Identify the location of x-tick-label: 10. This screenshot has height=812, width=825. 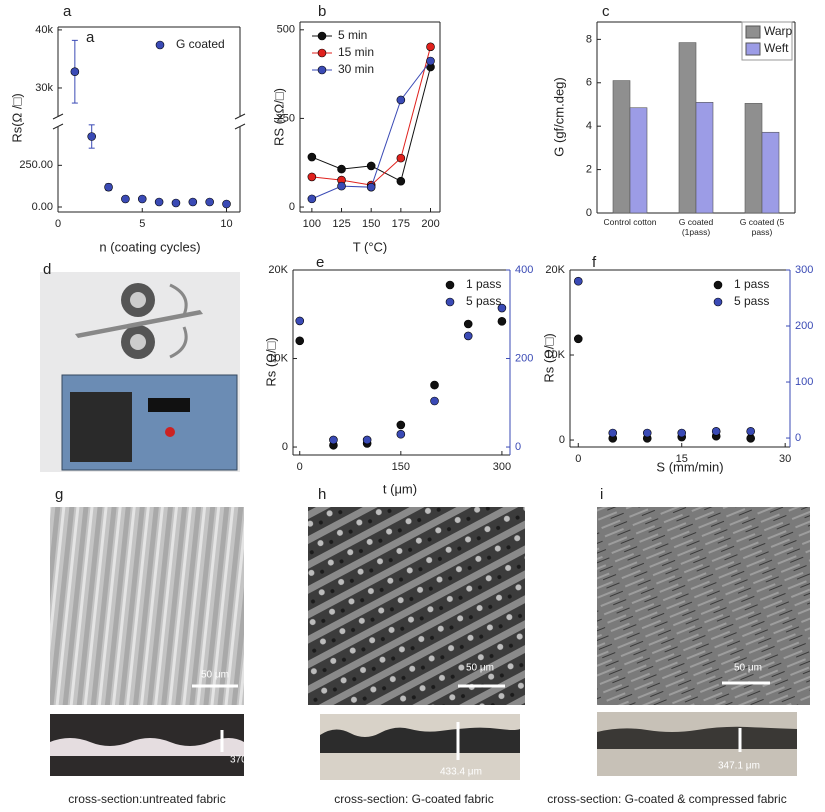
(226, 224).